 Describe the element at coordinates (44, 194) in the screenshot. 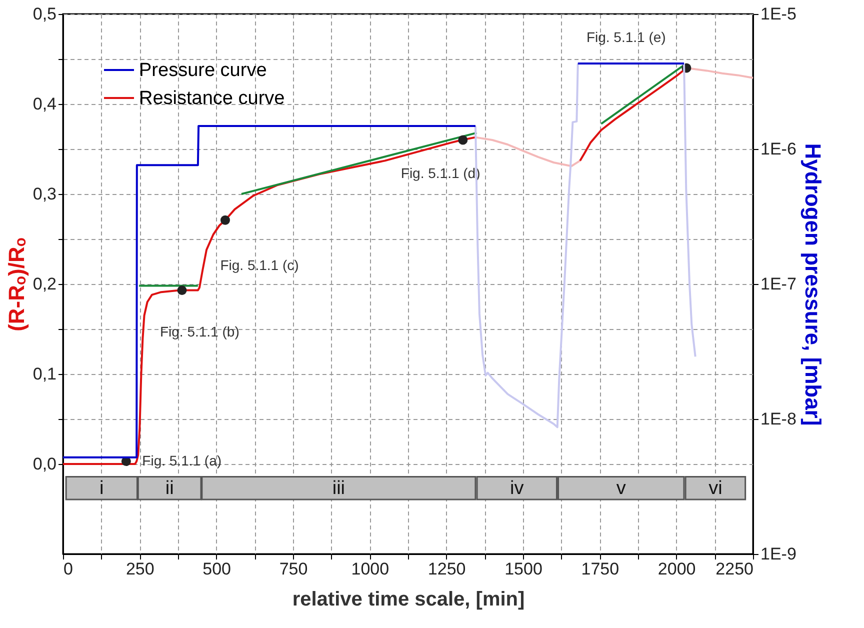

I see `y-tick-label: 0,3` at that location.